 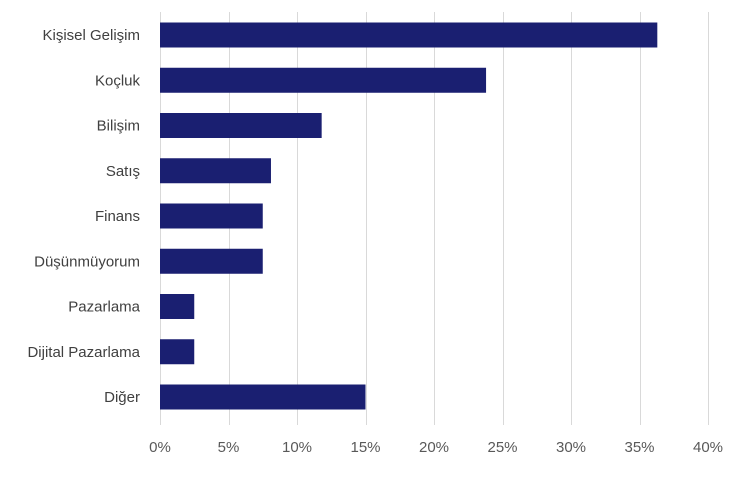 I want to click on category-label: Diğer, so click(x=122, y=397).